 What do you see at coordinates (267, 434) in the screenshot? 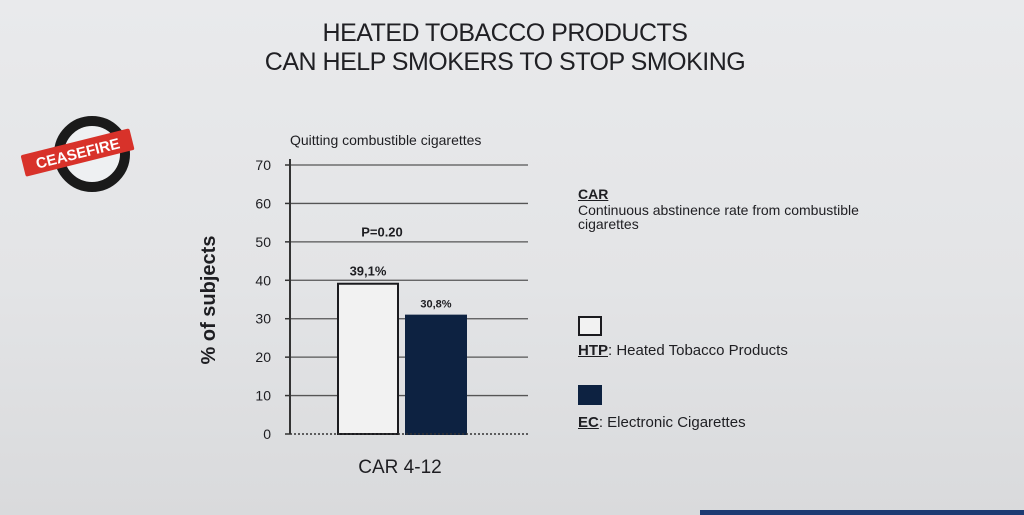
I see `y-tick-label: 0` at bounding box center [267, 434].